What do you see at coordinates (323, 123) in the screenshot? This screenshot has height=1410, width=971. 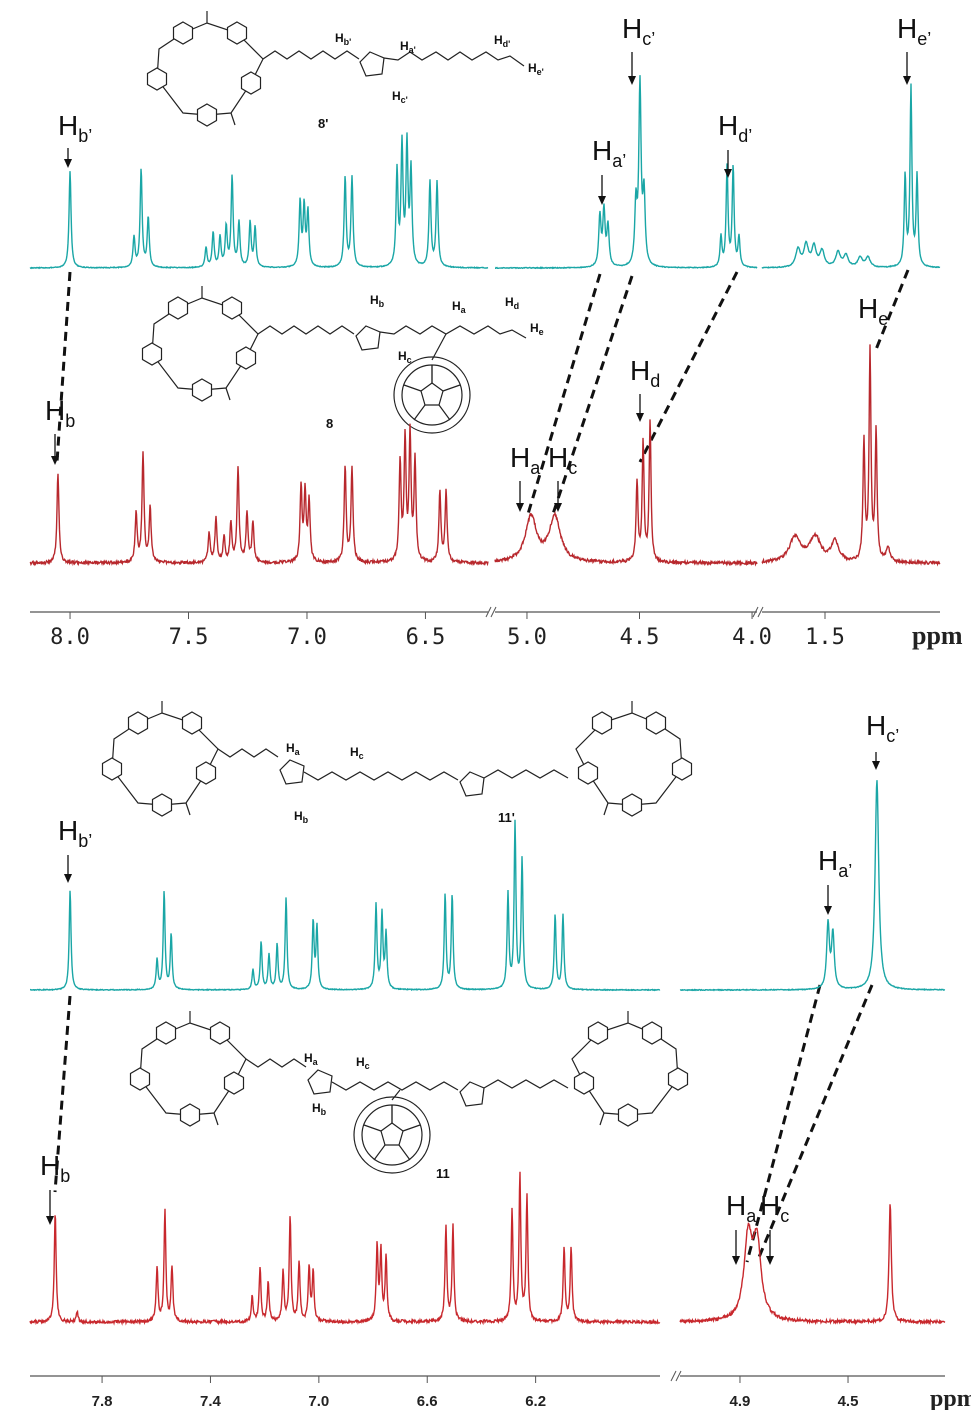 I see `compound-number: 8'` at bounding box center [323, 123].